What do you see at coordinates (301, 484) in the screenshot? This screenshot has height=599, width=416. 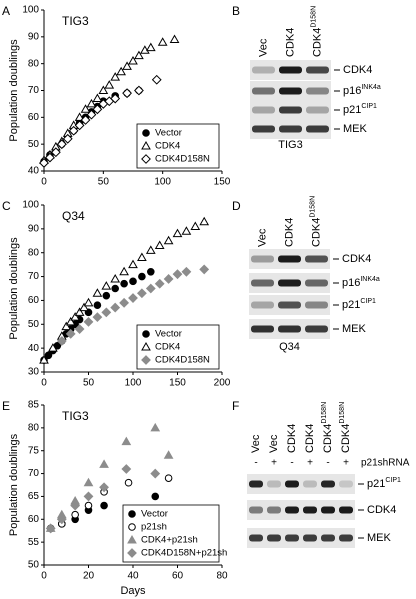 I see `blot-strip` at bounding box center [301, 484].